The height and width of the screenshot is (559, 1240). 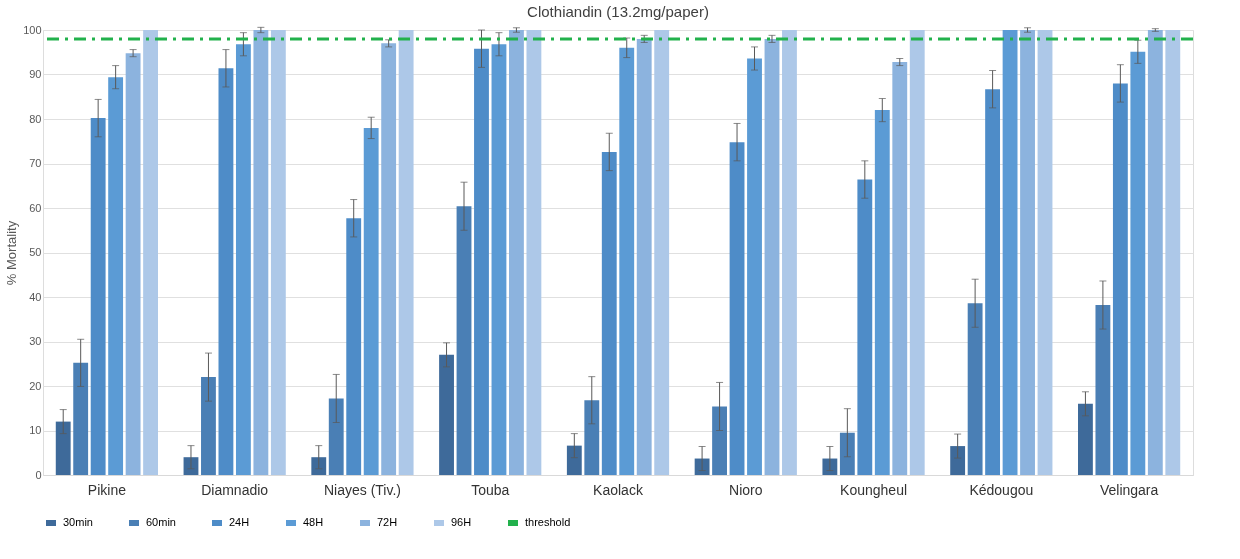 I want to click on y-axis-title: % Mortality, so click(x=12, y=253).